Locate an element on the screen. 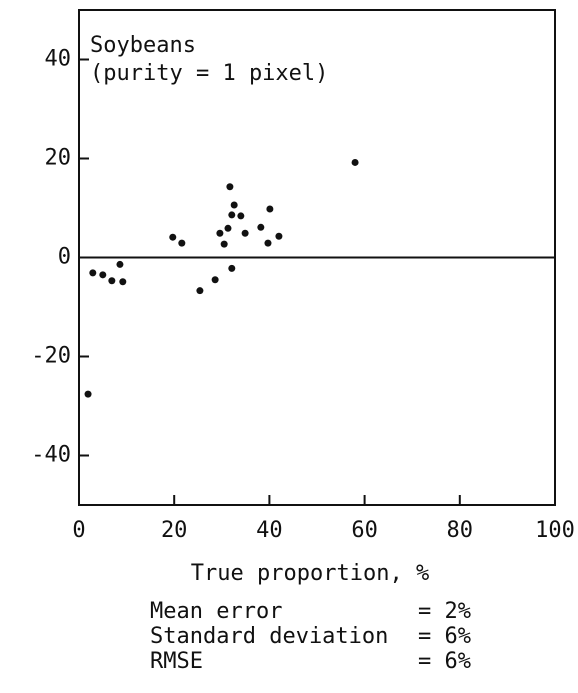 This screenshot has width=578, height=693. x-tick-label: 60 is located at coordinates (364, 530).